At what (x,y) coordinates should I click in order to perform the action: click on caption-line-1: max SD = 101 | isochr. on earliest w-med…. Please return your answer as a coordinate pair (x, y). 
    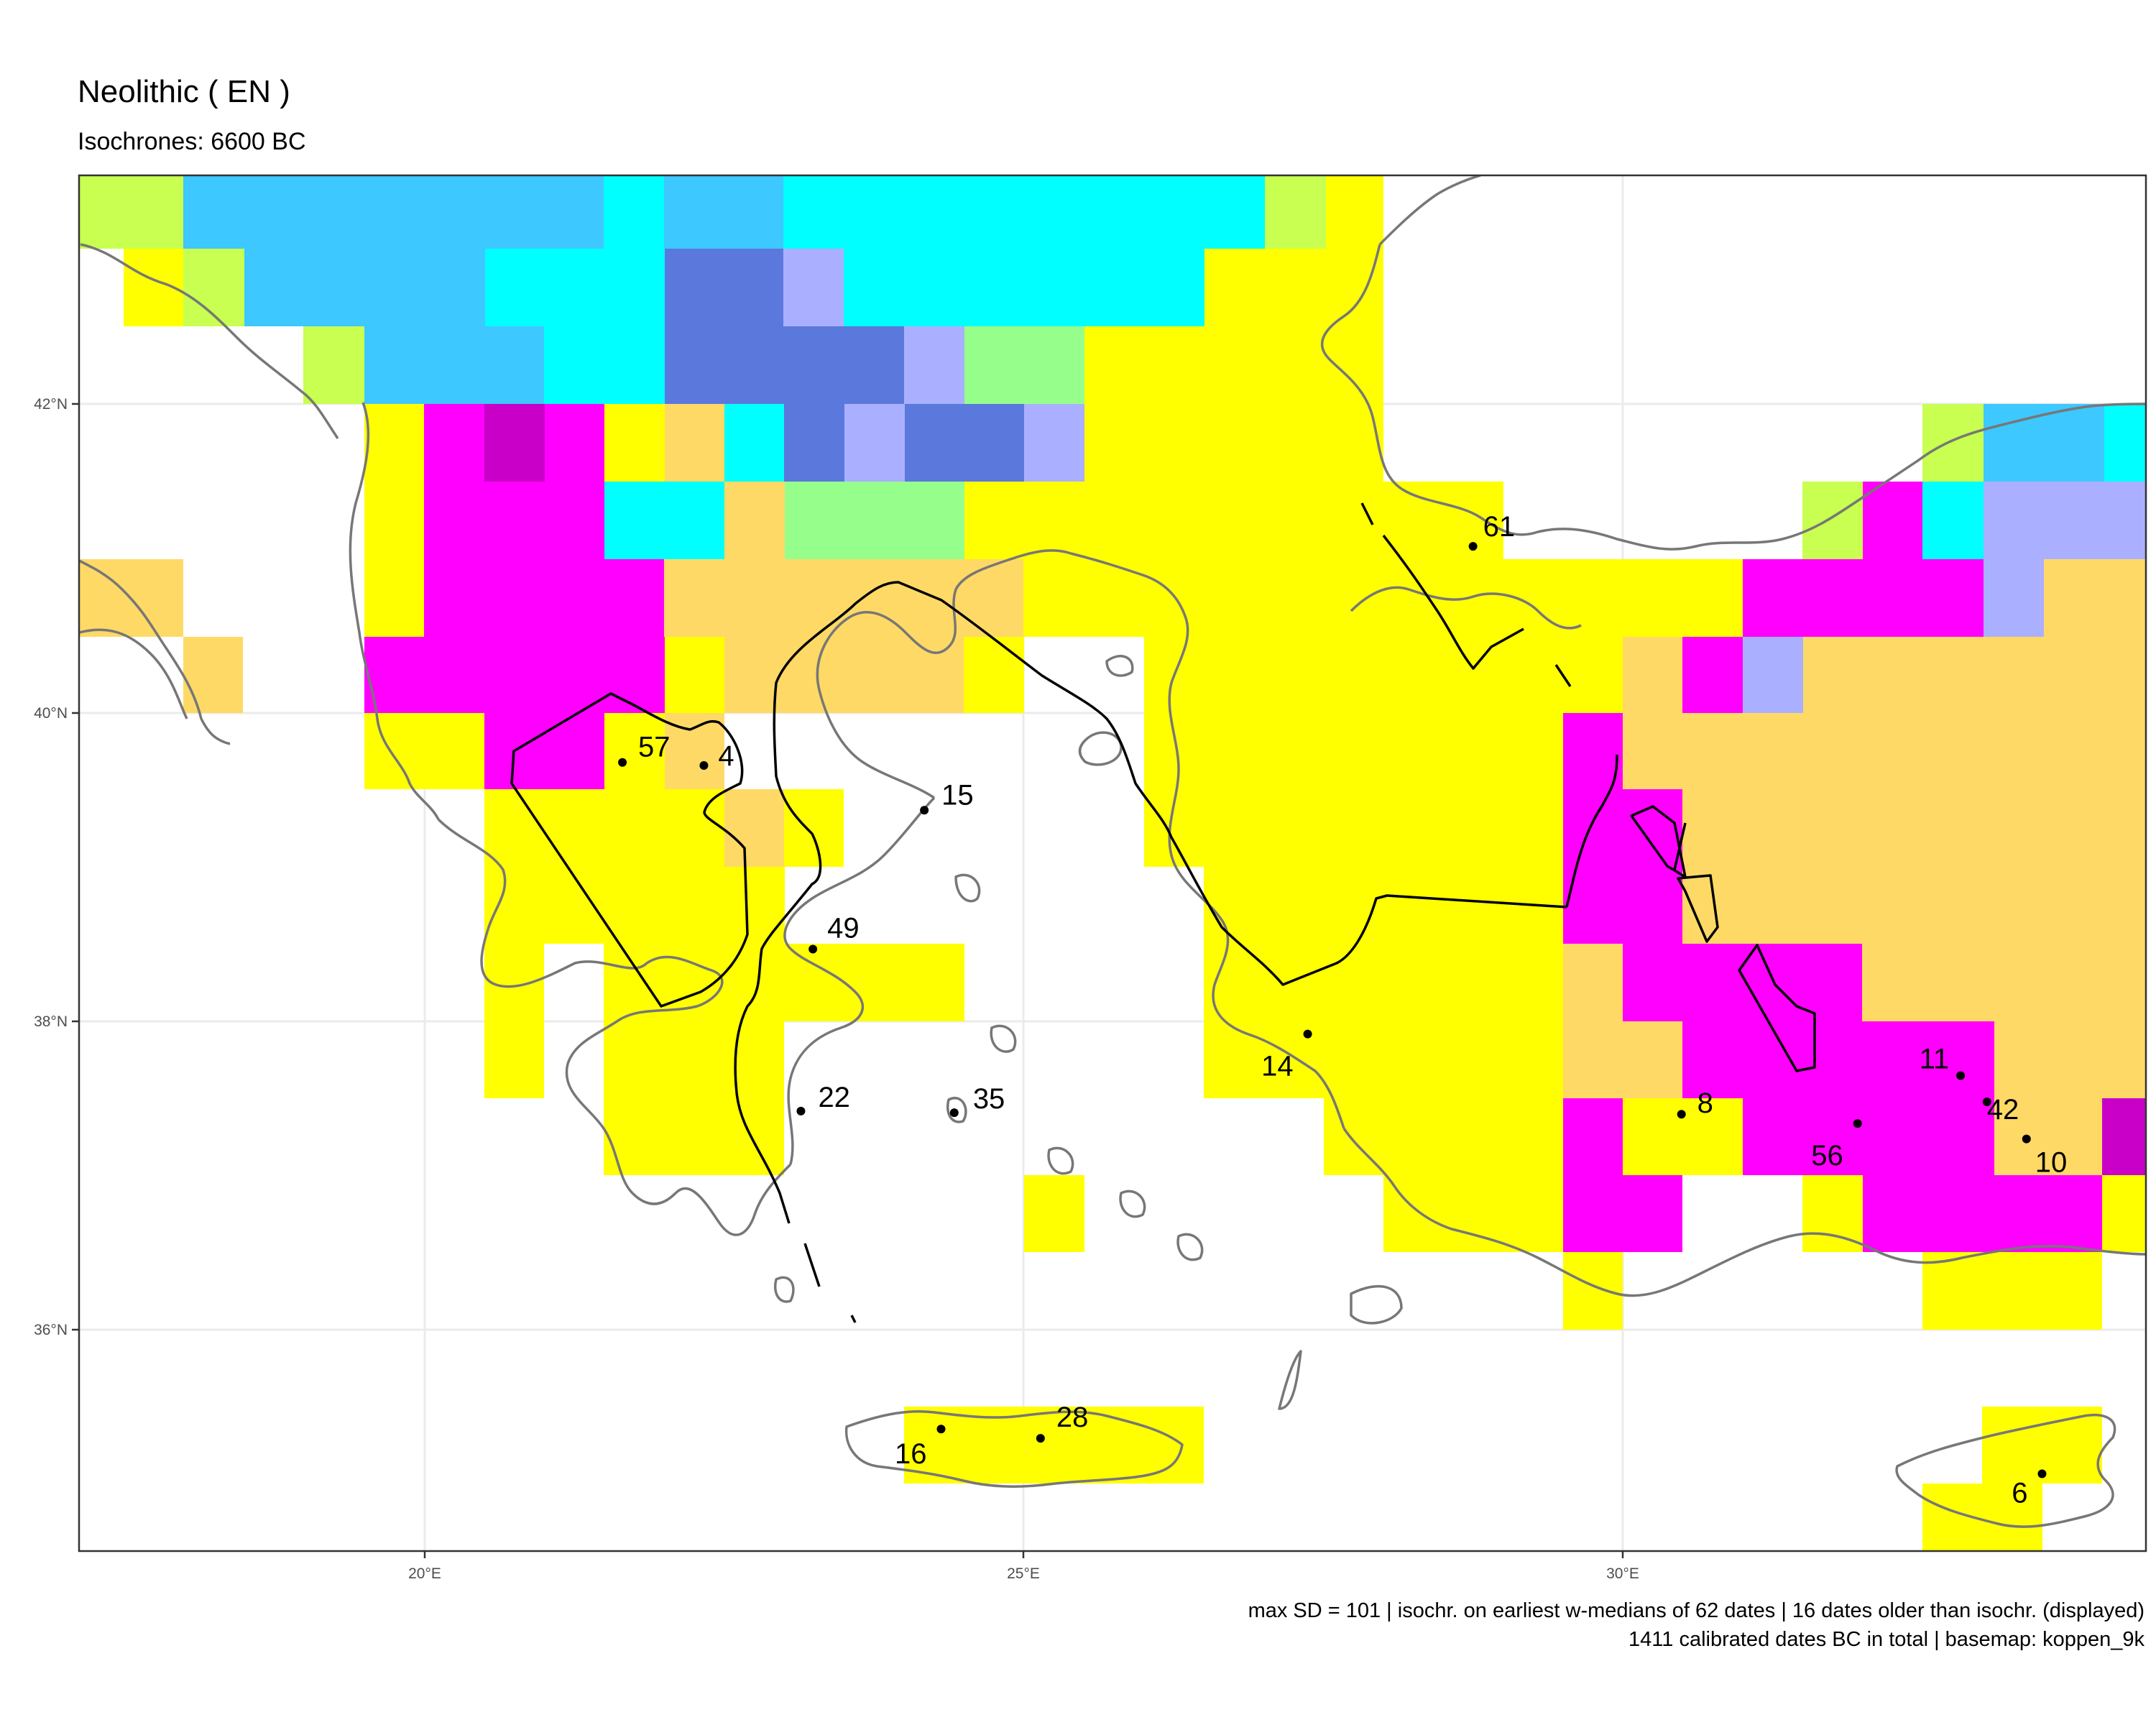
    Looking at the image, I should click on (1697, 1610).